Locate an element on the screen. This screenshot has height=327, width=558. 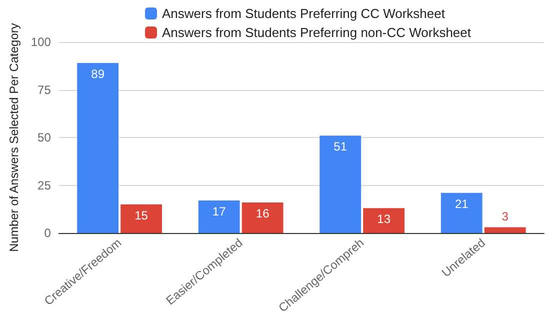
data-label: 17 is located at coordinates (219, 211).